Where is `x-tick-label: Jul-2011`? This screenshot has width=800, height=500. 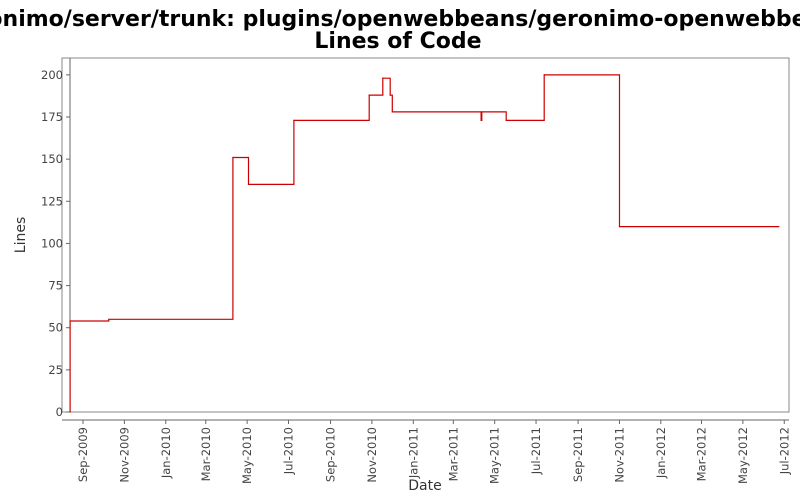 x-tick-label: Jul-2011 is located at coordinates (536, 451).